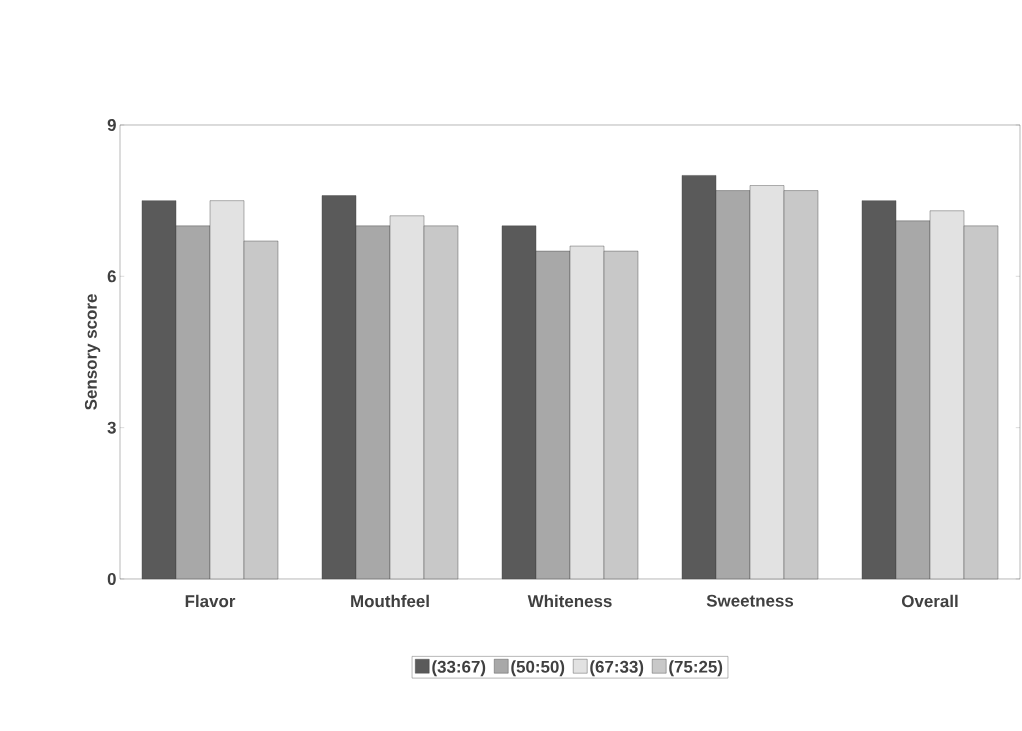 This screenshot has width=1022, height=731. What do you see at coordinates (390, 601) in the screenshot?
I see `x-tick-label: Mouthfeel` at bounding box center [390, 601].